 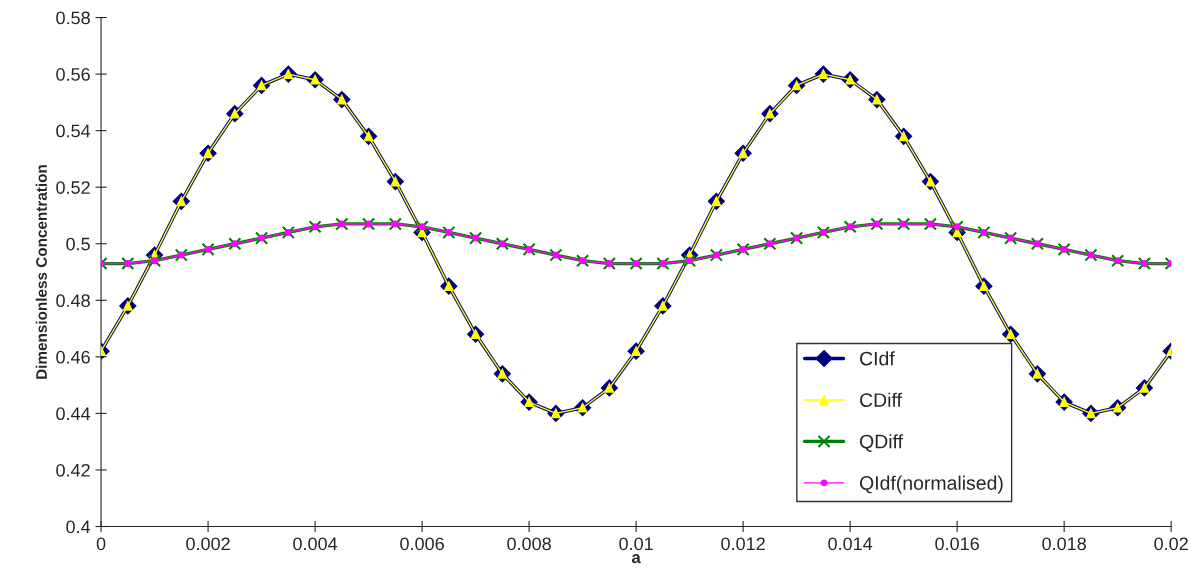 What do you see at coordinates (41, 272) in the screenshot?
I see `y-axis-title: Dimensionless Concentration` at bounding box center [41, 272].